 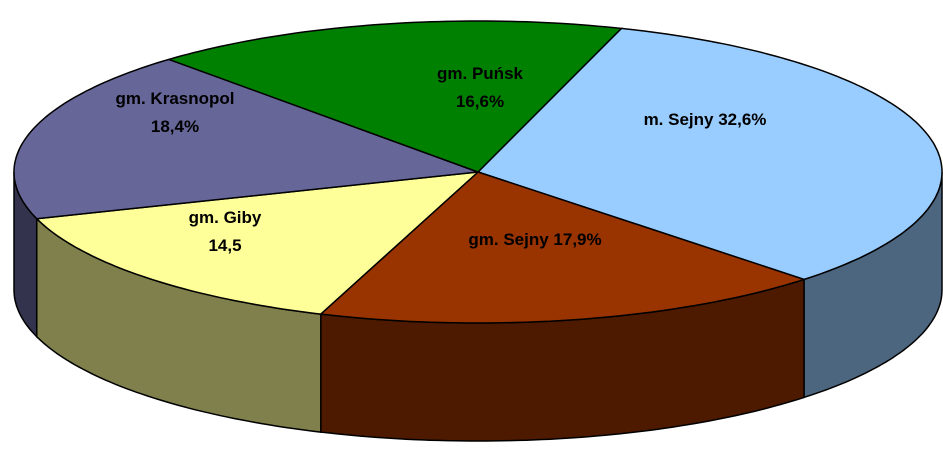 I want to click on slice-label: gm. Sejny 17,9%, so click(x=535, y=240).